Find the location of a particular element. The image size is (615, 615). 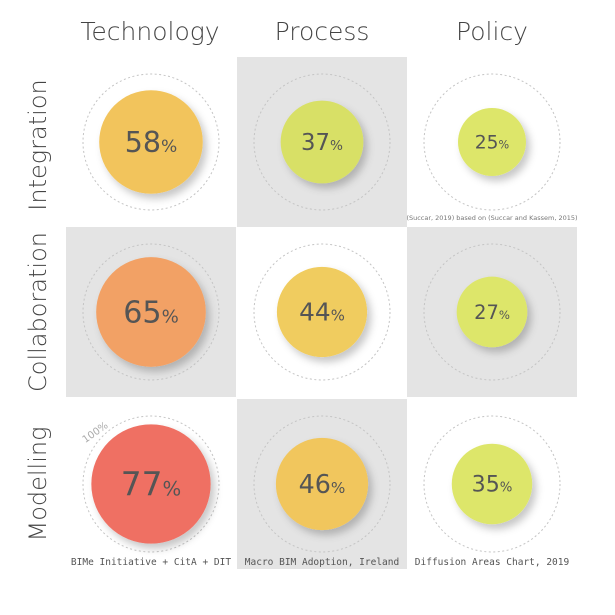

value-label-modelling-policy: 35% is located at coordinates (492, 485).